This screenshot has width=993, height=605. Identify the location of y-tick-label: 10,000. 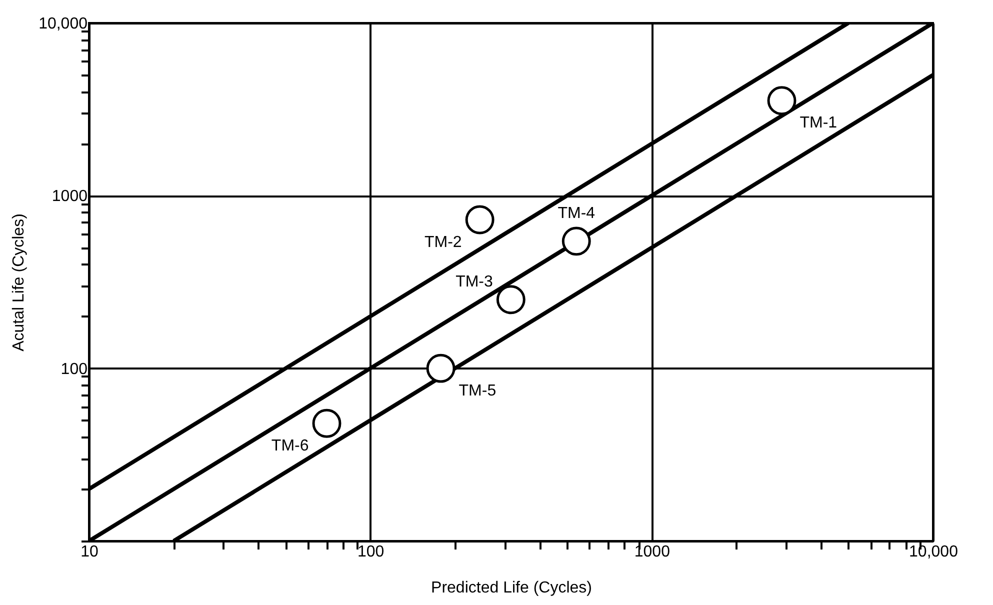
(63, 24).